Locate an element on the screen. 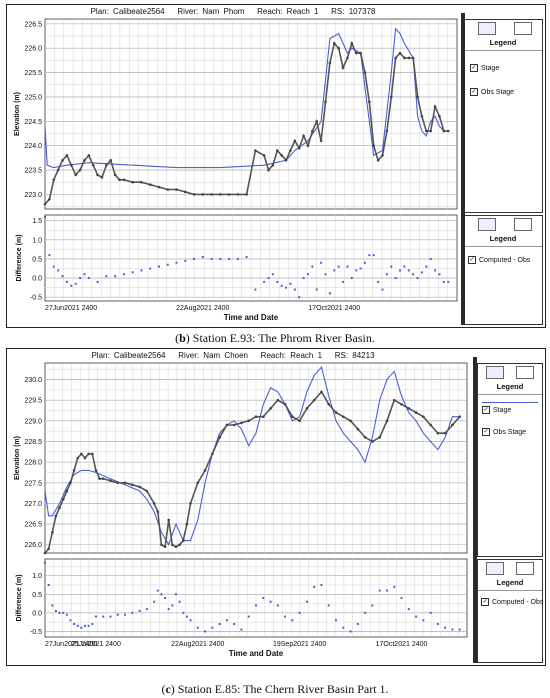  y-tick-label: 225.0 is located at coordinates (33, 97).